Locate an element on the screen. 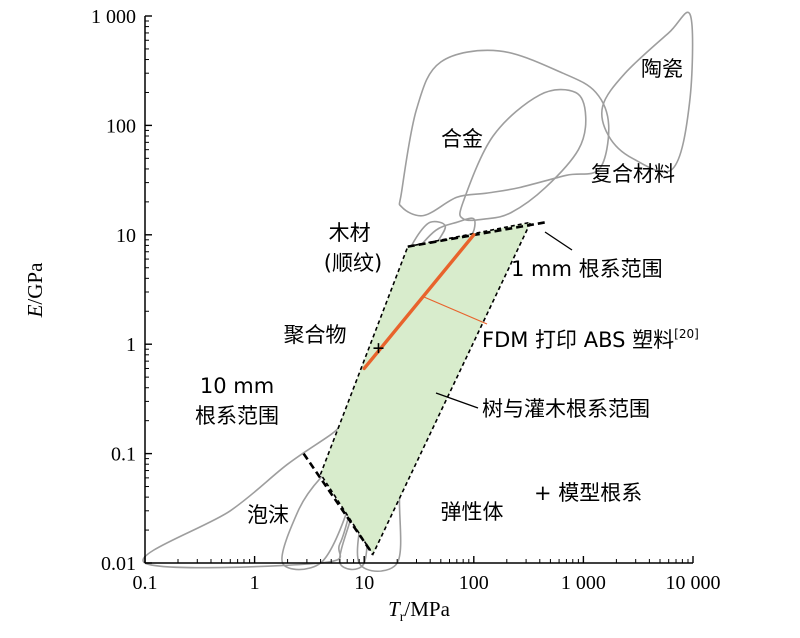 The width and height of the screenshot is (800, 638). region-label-composites: 复合材料 is located at coordinates (633, 174).